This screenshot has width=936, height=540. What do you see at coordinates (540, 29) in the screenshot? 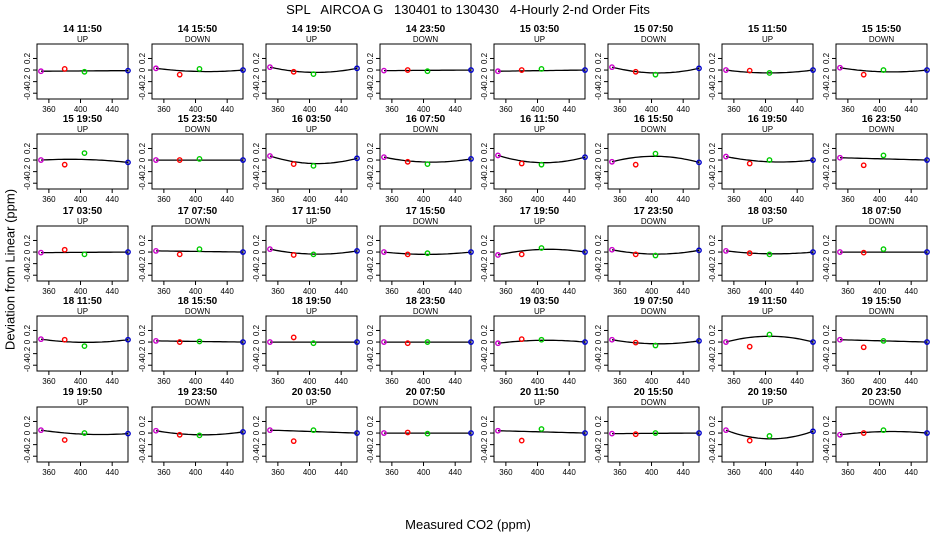
I see `panel-title: 15 03:50` at bounding box center [540, 29].